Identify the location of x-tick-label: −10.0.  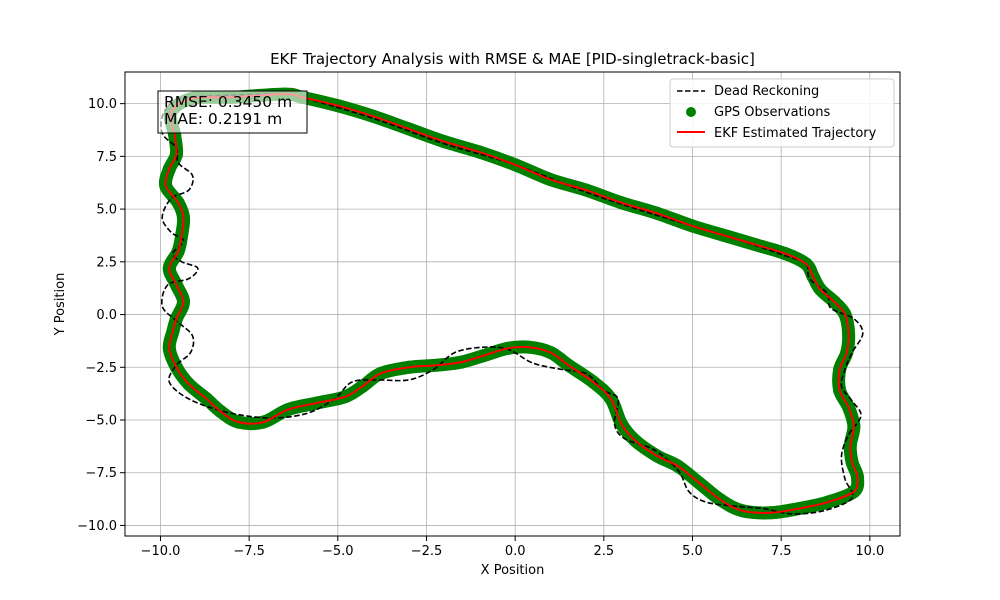
(161, 551).